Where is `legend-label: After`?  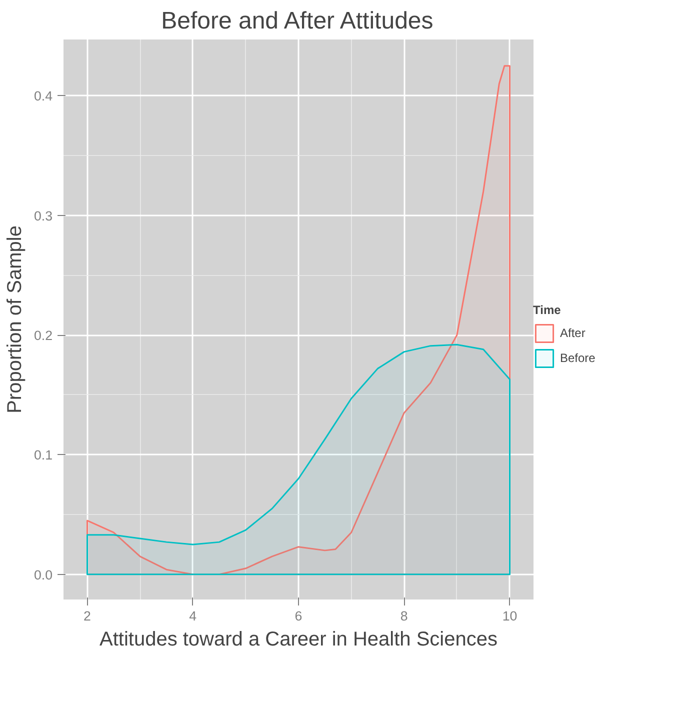
legend-label: After is located at coordinates (573, 333).